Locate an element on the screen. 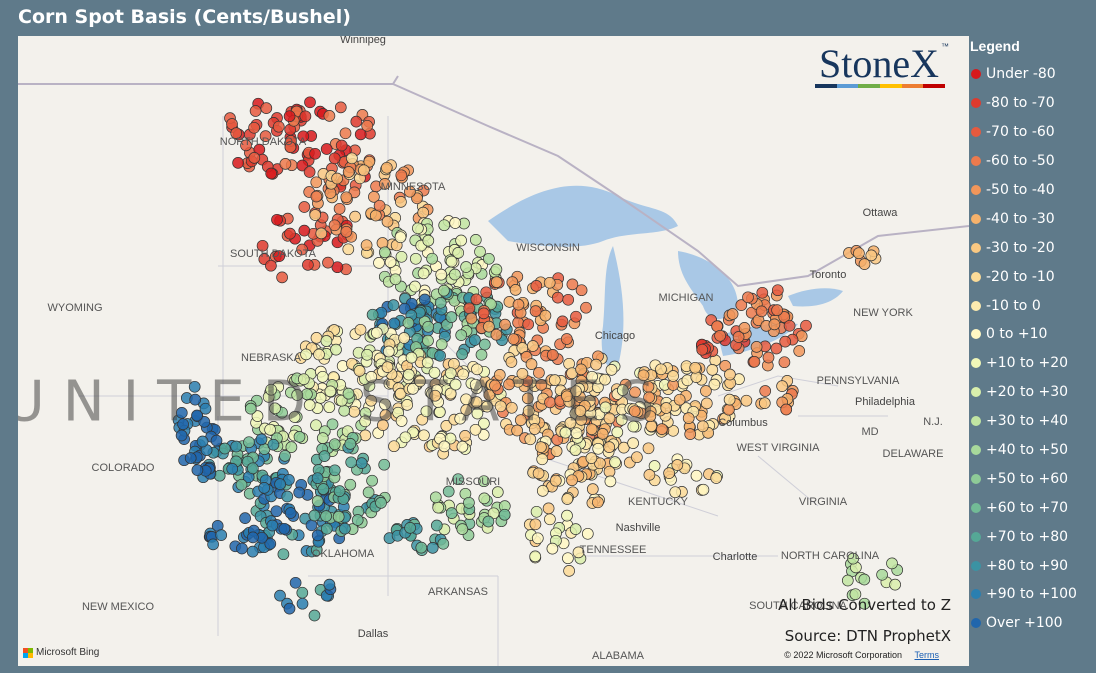 The width and height of the screenshot is (1096, 673). stonex-logo: StoneX ™ is located at coordinates (879, 66).